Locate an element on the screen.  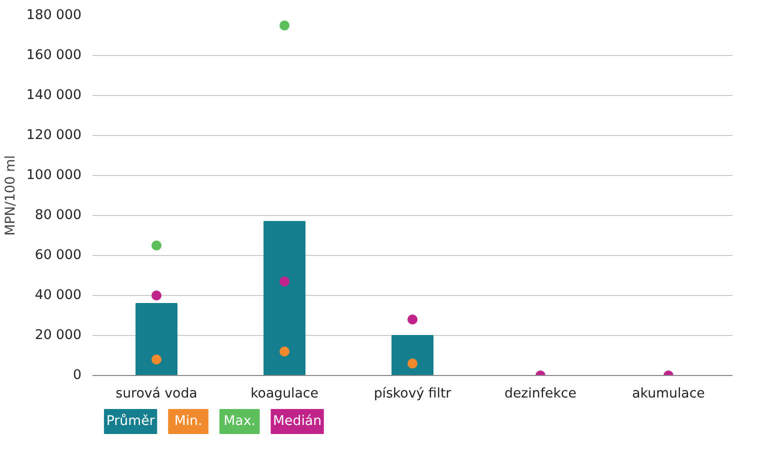
x-tick-label: surová voda is located at coordinates (157, 394).